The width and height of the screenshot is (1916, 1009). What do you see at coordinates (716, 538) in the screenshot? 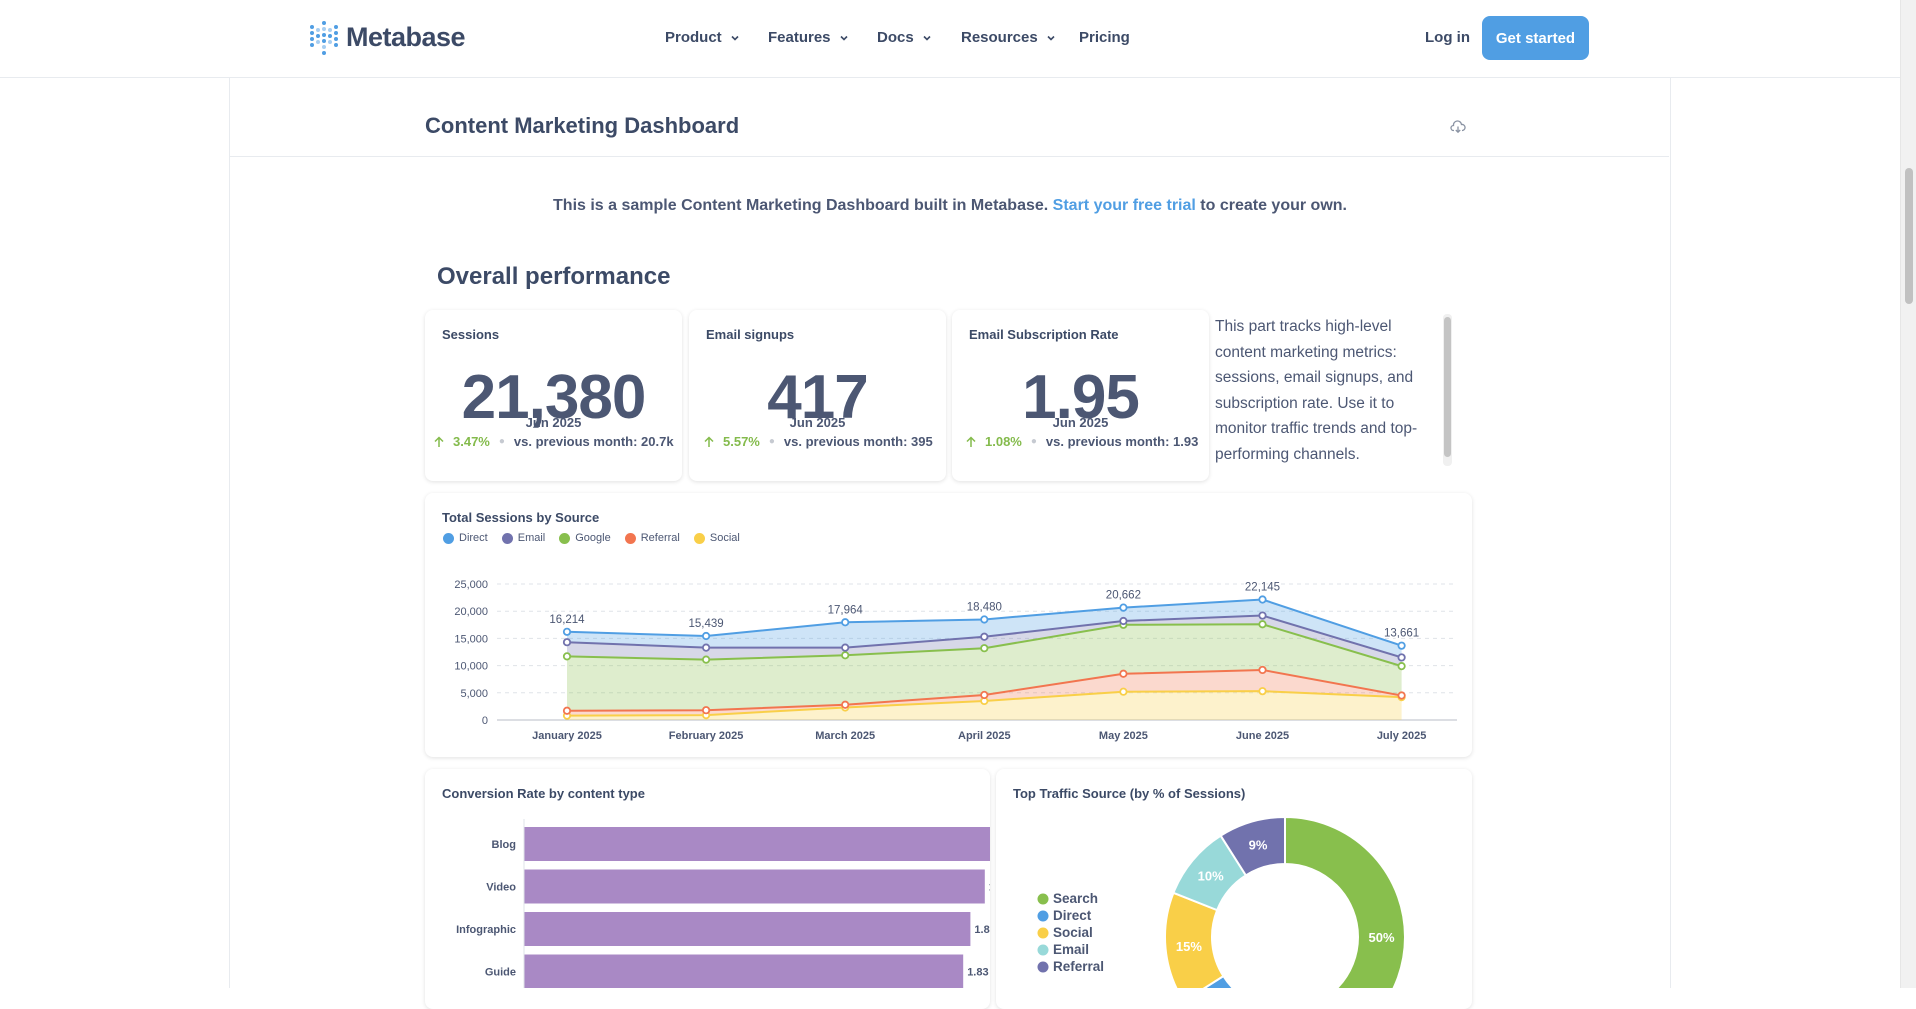
I see `legend-item: Social` at bounding box center [716, 538].